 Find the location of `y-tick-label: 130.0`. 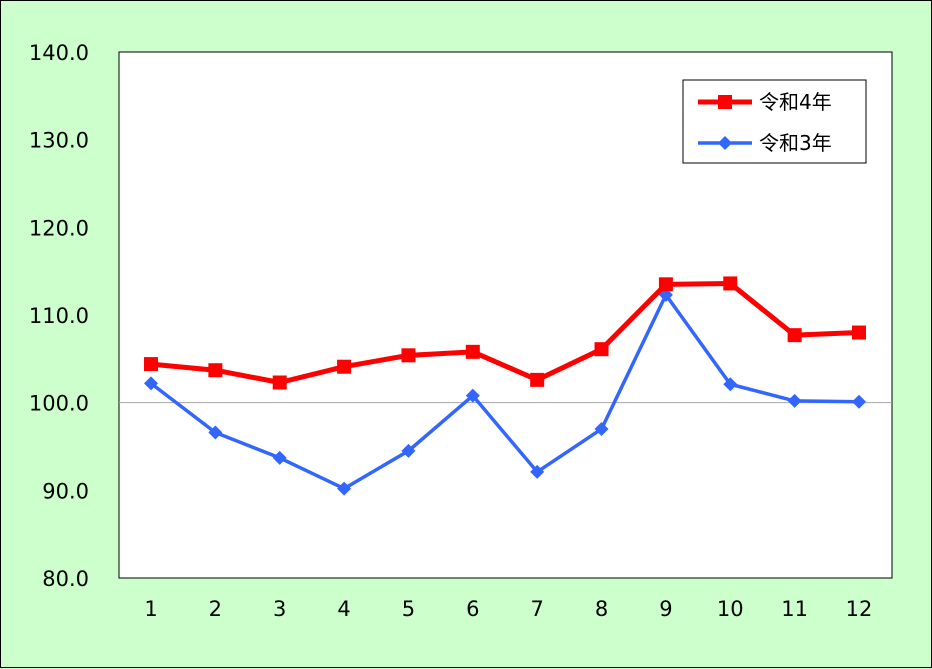

y-tick-label: 130.0 is located at coordinates (59, 141).